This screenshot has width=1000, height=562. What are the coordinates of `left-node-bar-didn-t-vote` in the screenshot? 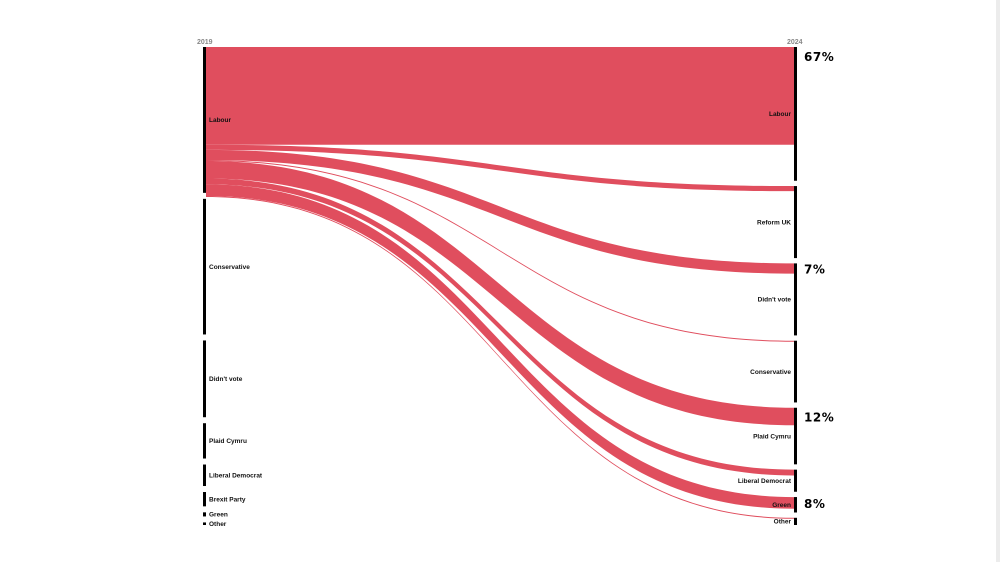 It's located at (204, 379).